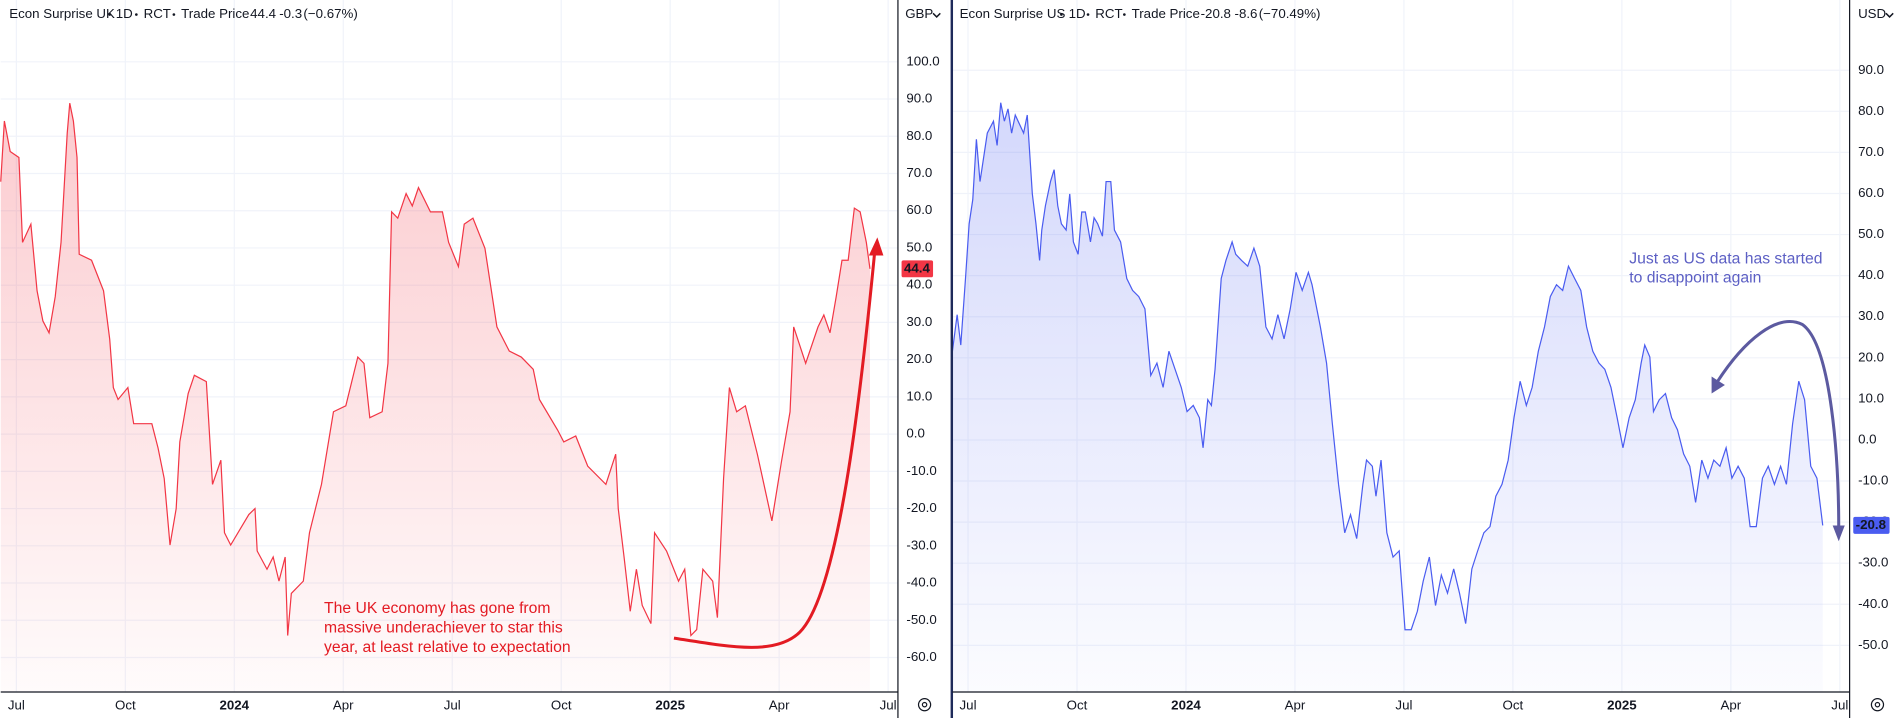 Image resolution: width=1900 pixels, height=718 pixels. I want to click on y-tick-label: 100.0, so click(922, 60).